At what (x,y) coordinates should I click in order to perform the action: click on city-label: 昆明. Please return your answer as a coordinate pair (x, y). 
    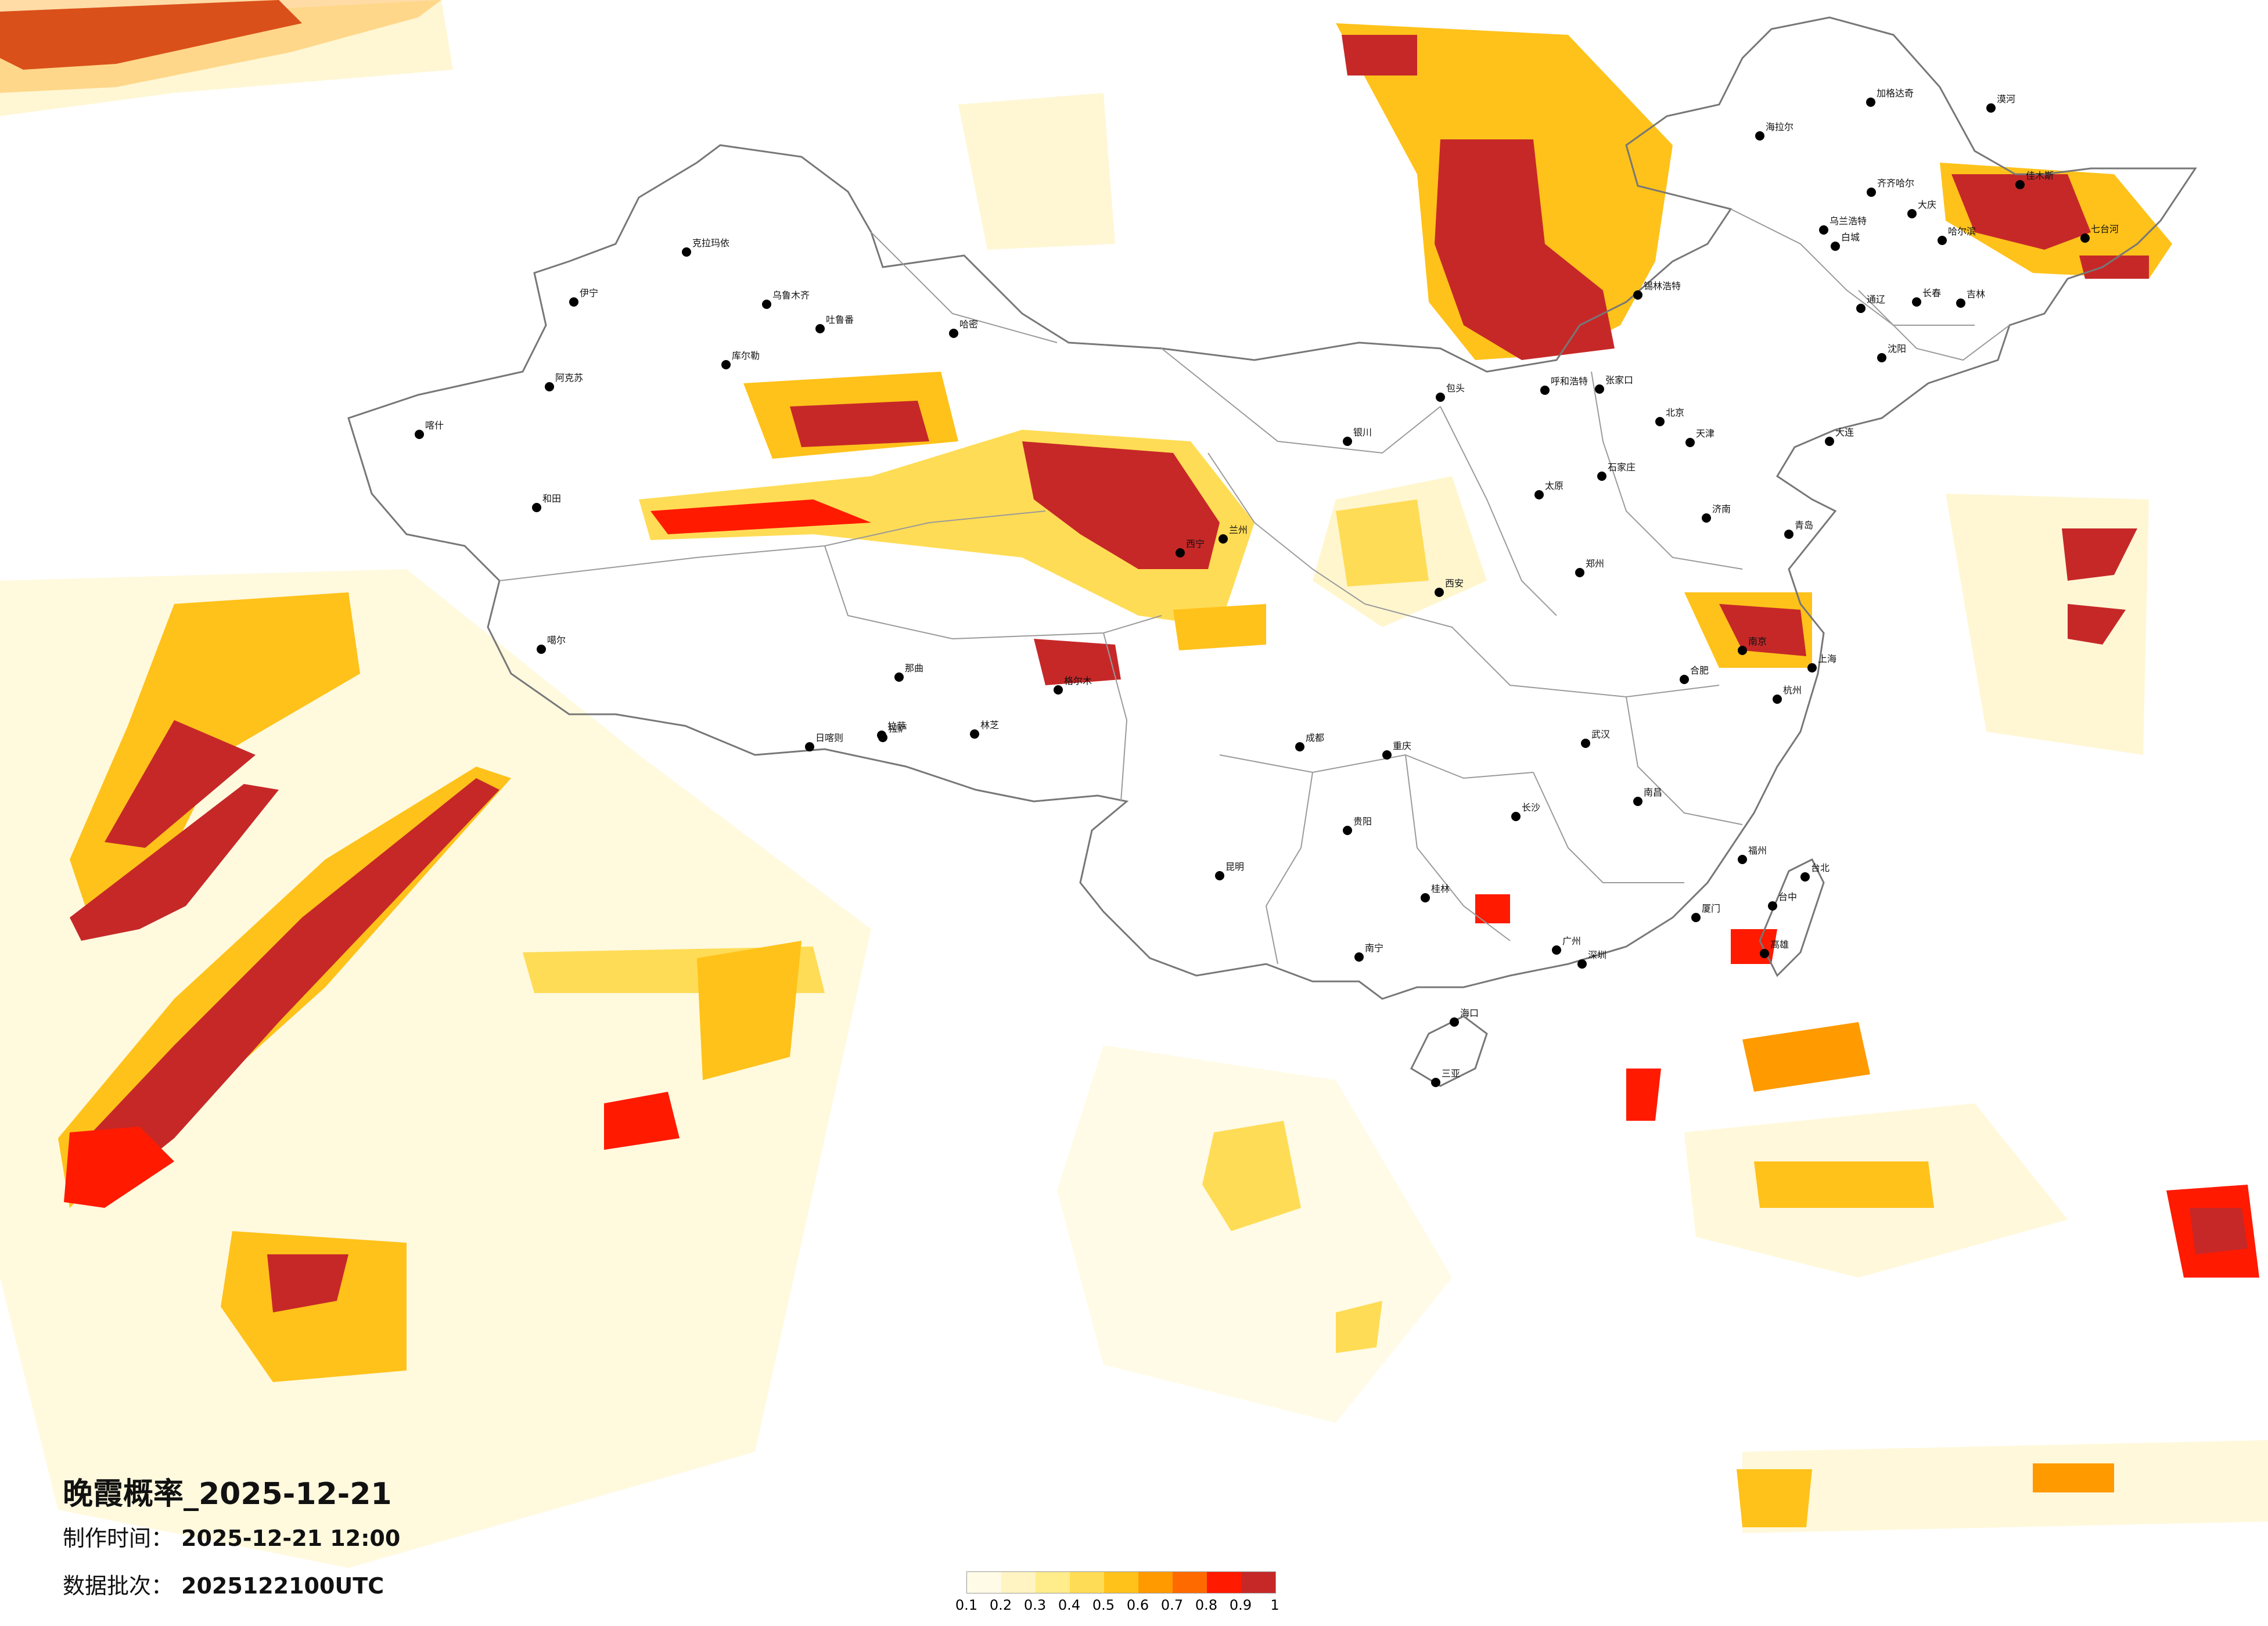
    Looking at the image, I should click on (1234, 867).